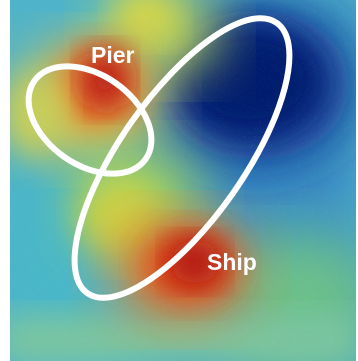 This screenshot has height=361, width=358. What do you see at coordinates (232, 262) in the screenshot?
I see `ship-label: Ship` at bounding box center [232, 262].